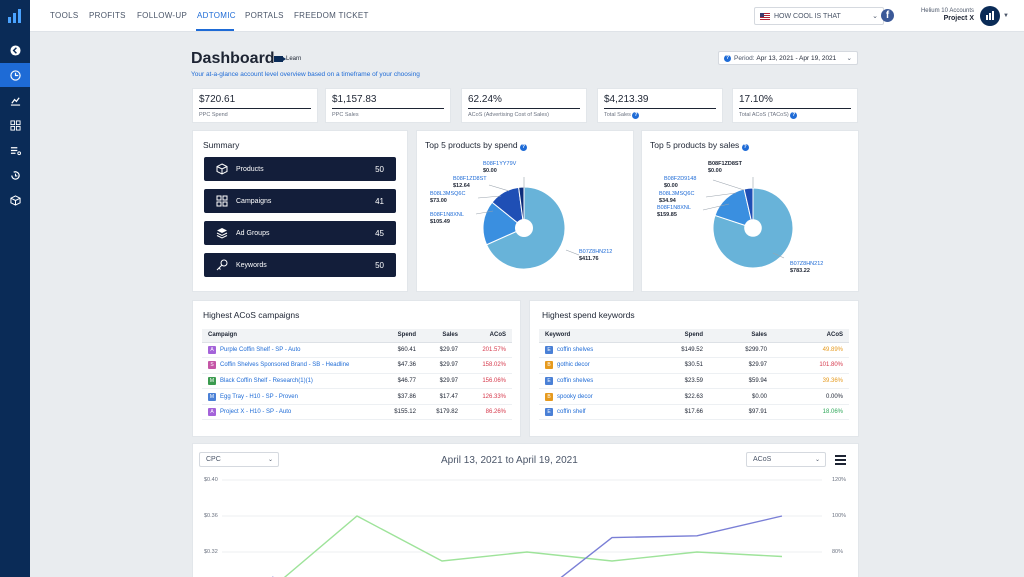 The height and width of the screenshot is (577, 1024). What do you see at coordinates (256, 412) in the screenshot?
I see `row-name: Project X - H10 - SP - Auto` at bounding box center [256, 412].